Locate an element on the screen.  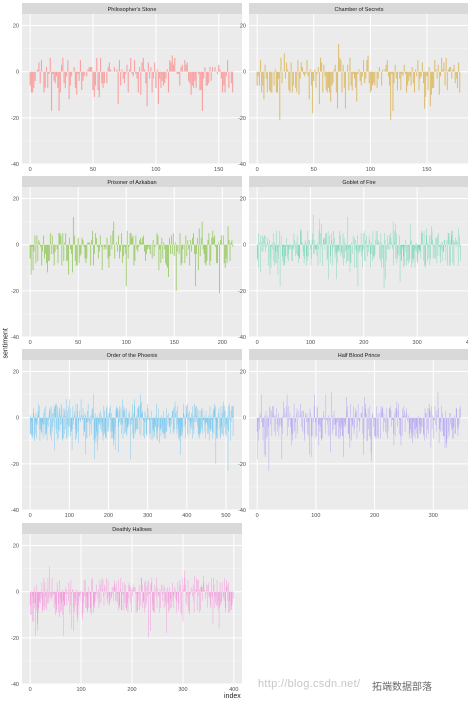
facet-strip is located at coordinates (132, 354).